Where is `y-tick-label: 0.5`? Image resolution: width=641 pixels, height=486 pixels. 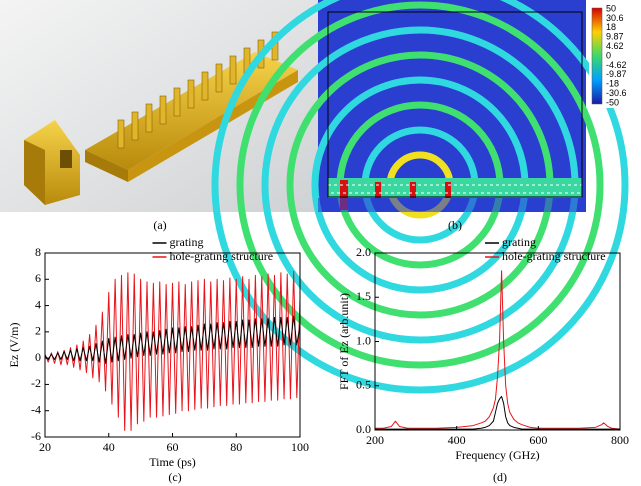 y-tick-label: 0.5 is located at coordinates (363, 385).